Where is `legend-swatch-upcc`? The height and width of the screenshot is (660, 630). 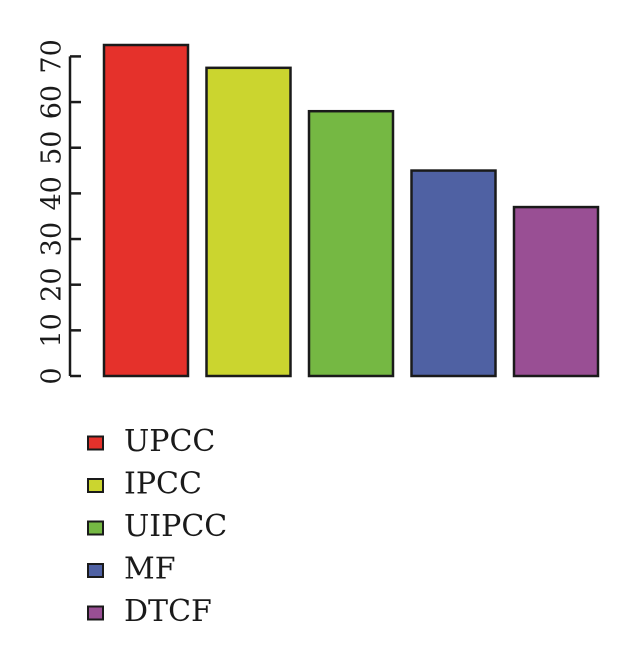
legend-swatch-upcc is located at coordinates (95, 443).